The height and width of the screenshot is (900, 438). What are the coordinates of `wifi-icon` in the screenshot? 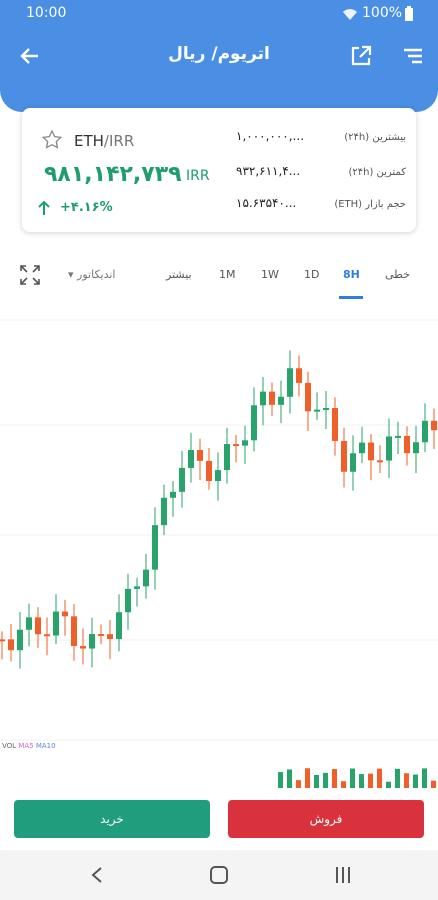 It's located at (350, 14).